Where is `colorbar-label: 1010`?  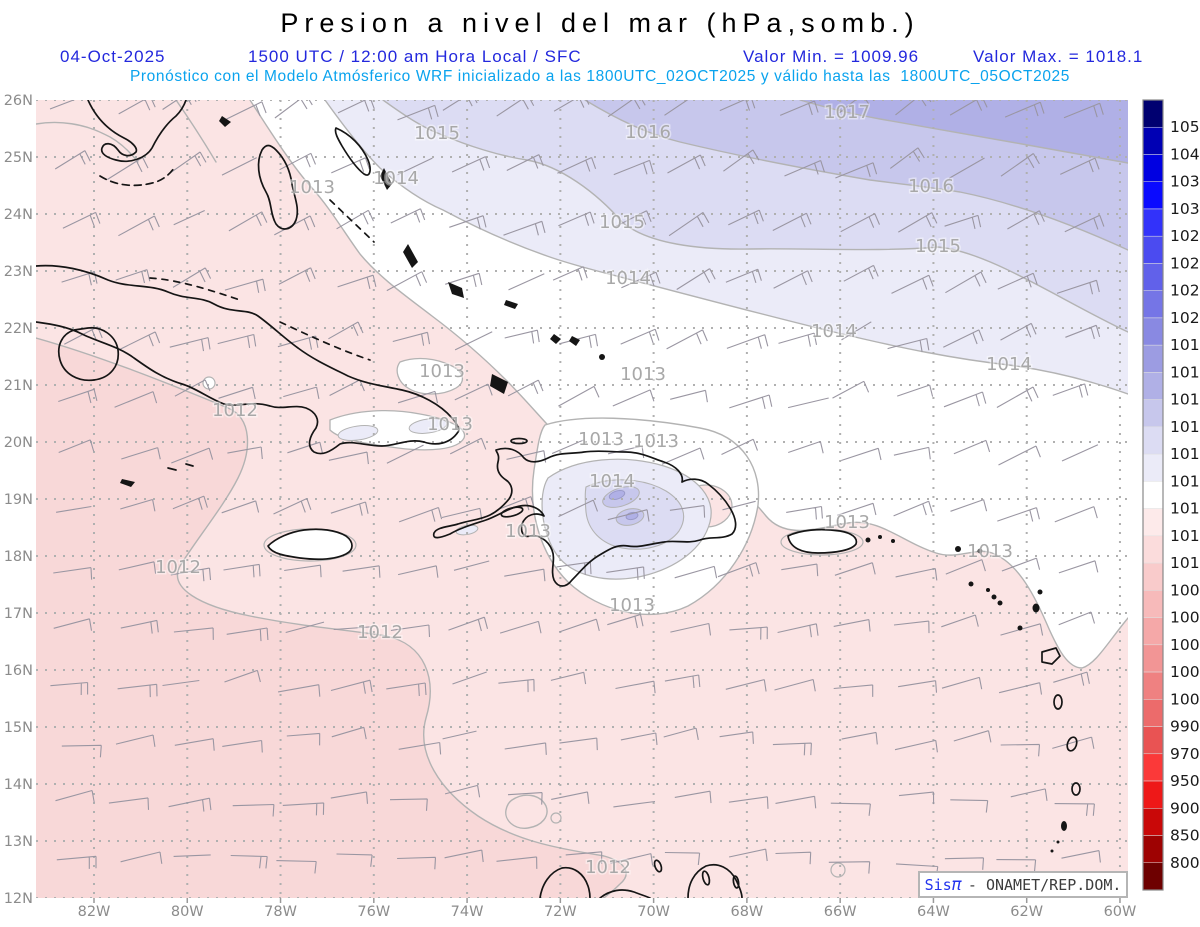
colorbar-label: 1010 is located at coordinates (1185, 563).